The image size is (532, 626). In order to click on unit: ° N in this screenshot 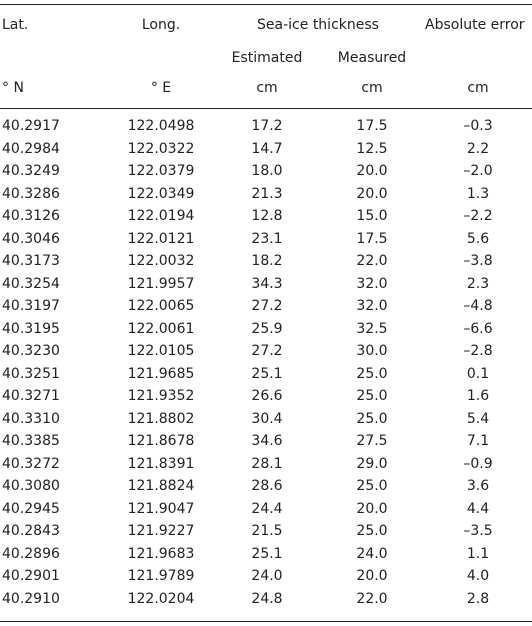, I will do `click(13, 88)`.